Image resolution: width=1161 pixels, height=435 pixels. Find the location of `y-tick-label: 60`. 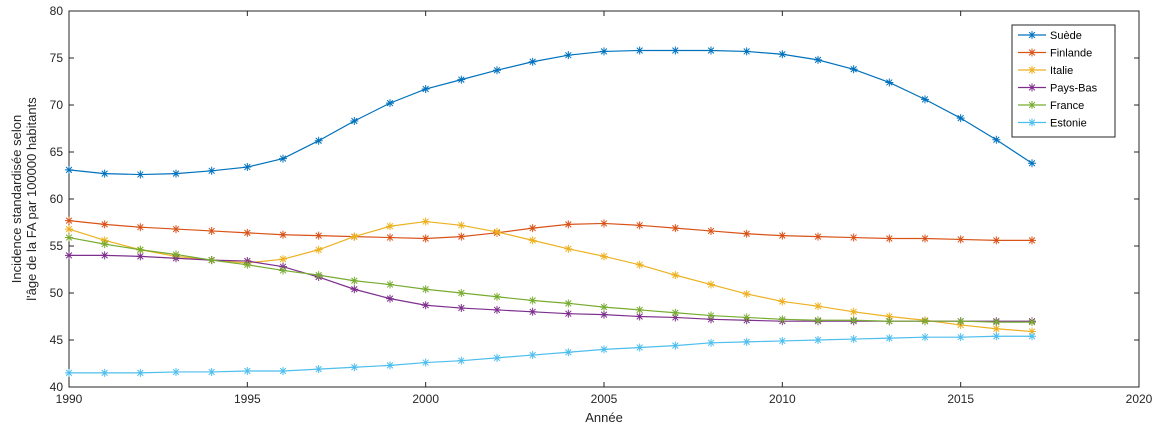

y-tick-label: 60 is located at coordinates (57, 199).